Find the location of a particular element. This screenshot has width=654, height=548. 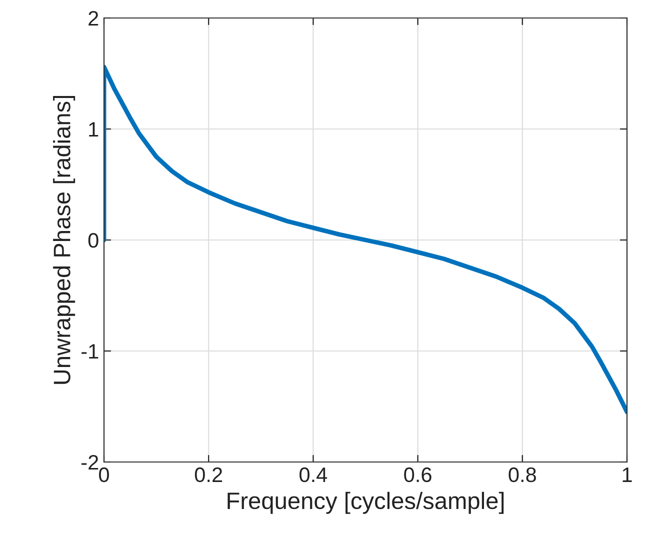

x-tick-label: 0.6 is located at coordinates (418, 474).